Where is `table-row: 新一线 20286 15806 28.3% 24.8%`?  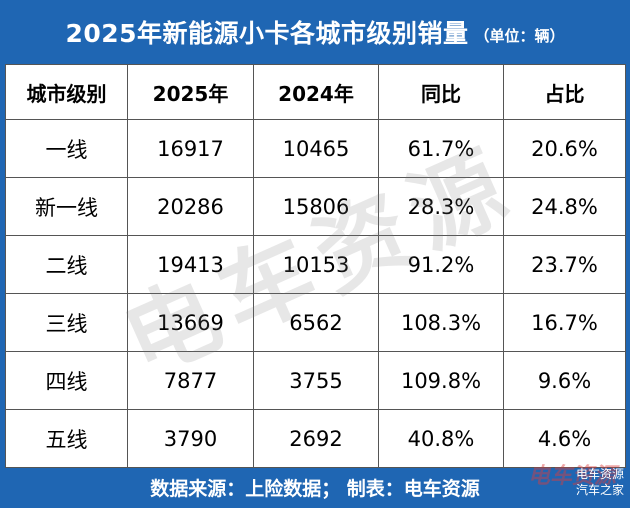 table-row: 新一线 20286 15806 28.3% 24.8% is located at coordinates (315, 206).